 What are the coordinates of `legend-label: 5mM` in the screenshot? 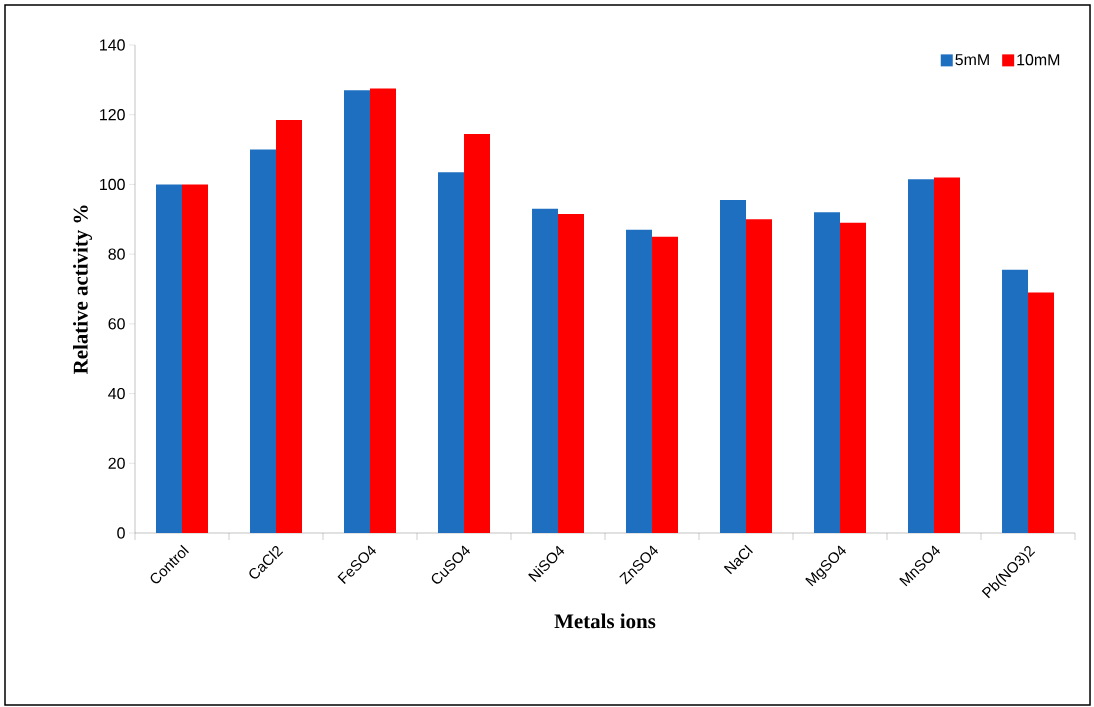 It's located at (972, 60).